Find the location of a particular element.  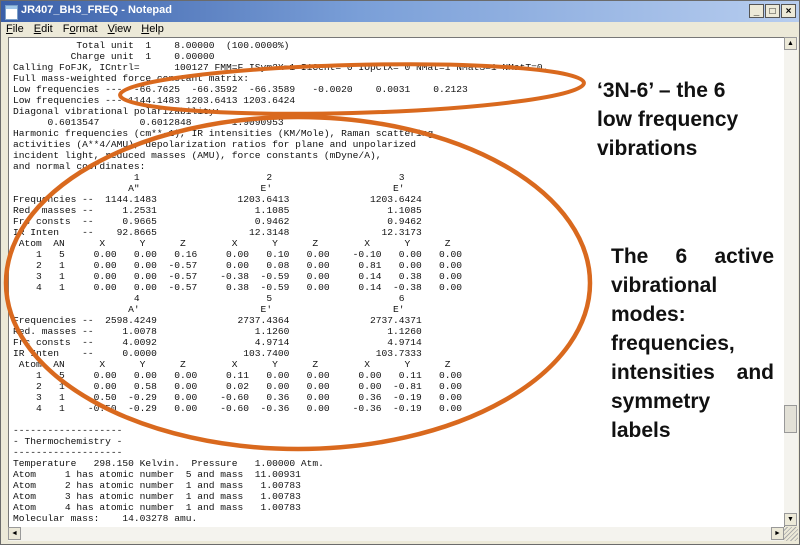

menu-format-pre: F is located at coordinates (66, 29).